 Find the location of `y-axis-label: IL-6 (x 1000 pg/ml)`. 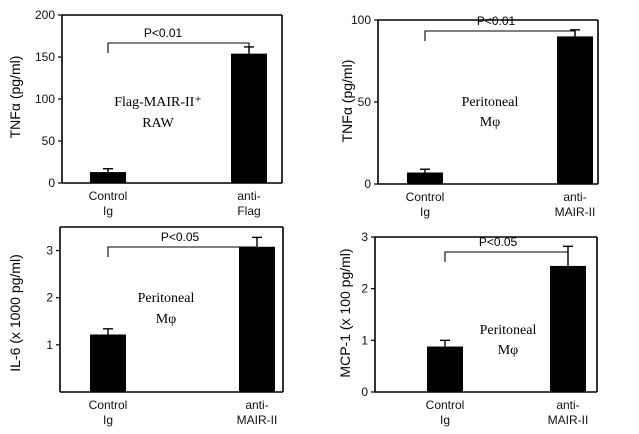

y-axis-label: IL-6 (x 1000 pg/ml) is located at coordinates (15, 313).